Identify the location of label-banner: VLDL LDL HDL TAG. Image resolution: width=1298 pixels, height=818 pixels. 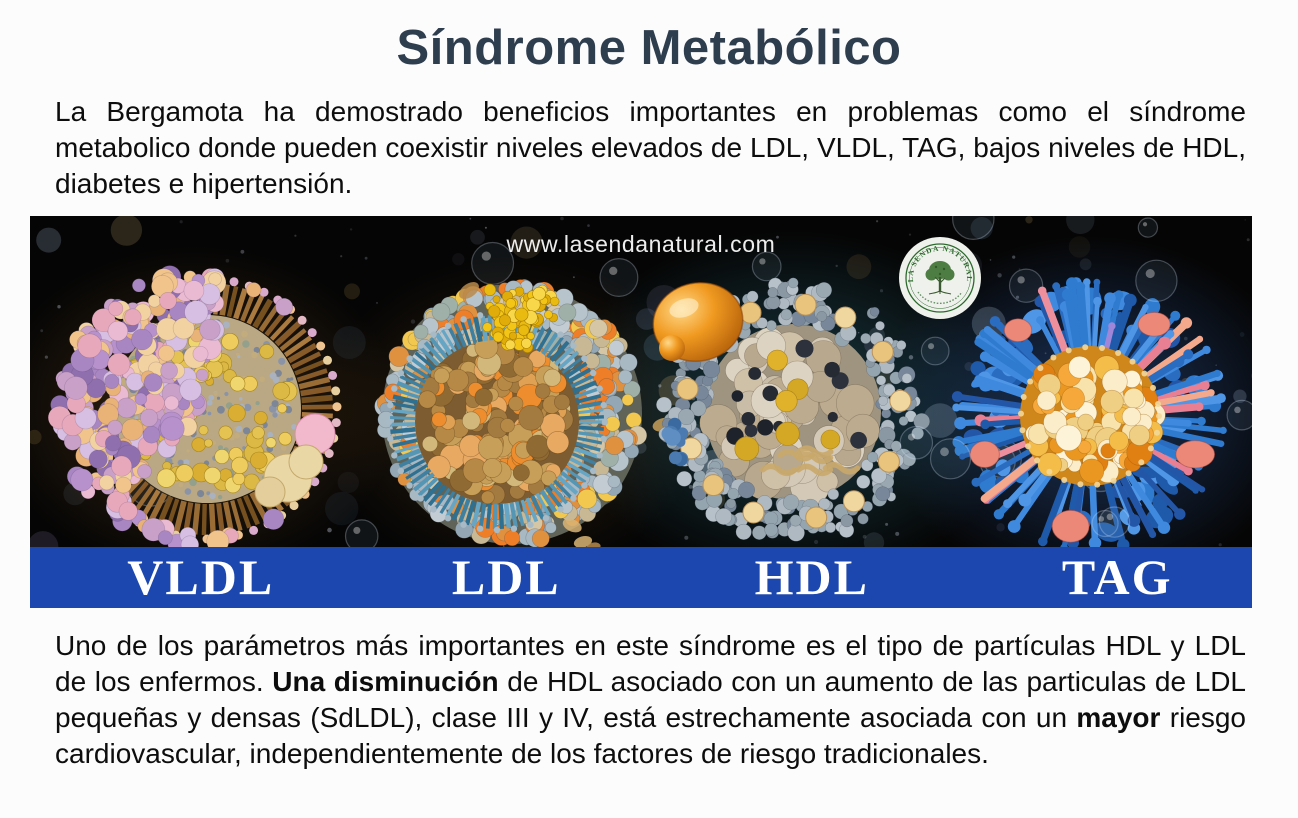
(641, 577).